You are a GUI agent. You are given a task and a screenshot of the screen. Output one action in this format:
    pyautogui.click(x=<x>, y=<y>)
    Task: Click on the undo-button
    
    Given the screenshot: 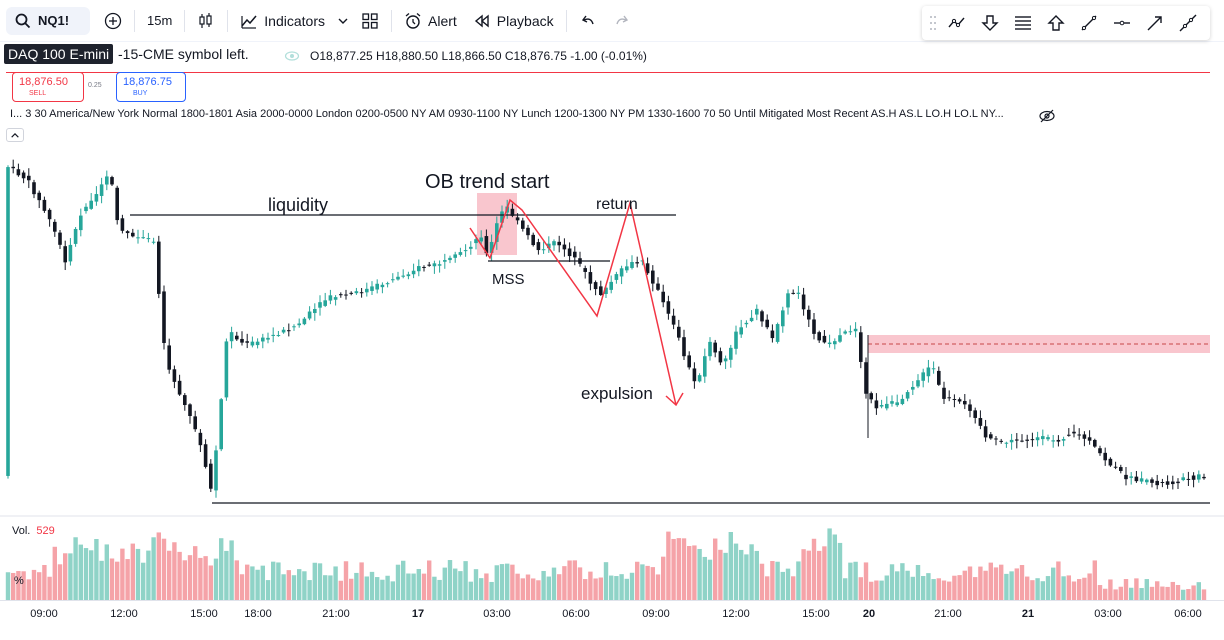 What is the action you would take?
    pyautogui.click(x=588, y=21)
    